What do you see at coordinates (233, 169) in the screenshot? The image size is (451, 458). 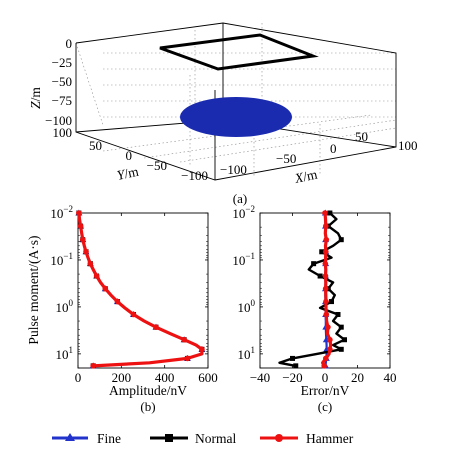 I see `x-tick: −100` at bounding box center [233, 169].